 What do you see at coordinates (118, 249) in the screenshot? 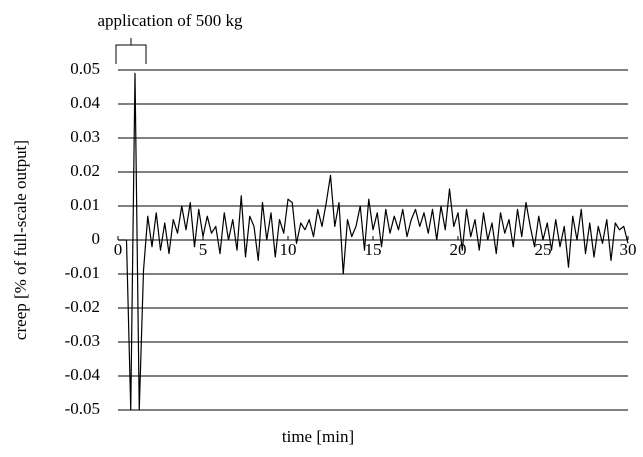
I see `x-tick-label: 0` at bounding box center [118, 249].